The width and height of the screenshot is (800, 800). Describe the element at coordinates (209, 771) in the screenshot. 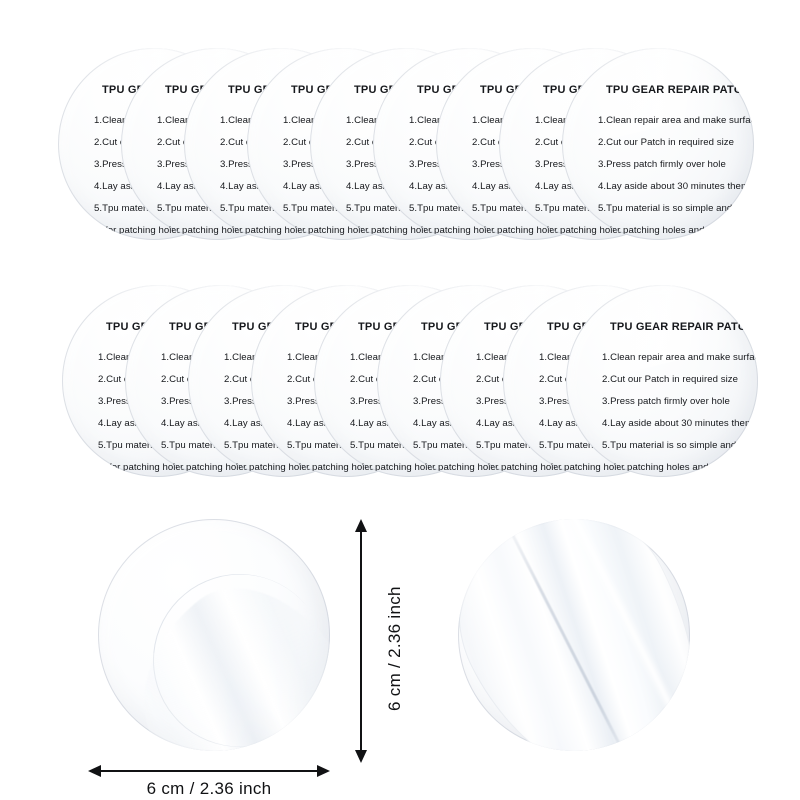

I see `dimension-line-horizontal` at that location.